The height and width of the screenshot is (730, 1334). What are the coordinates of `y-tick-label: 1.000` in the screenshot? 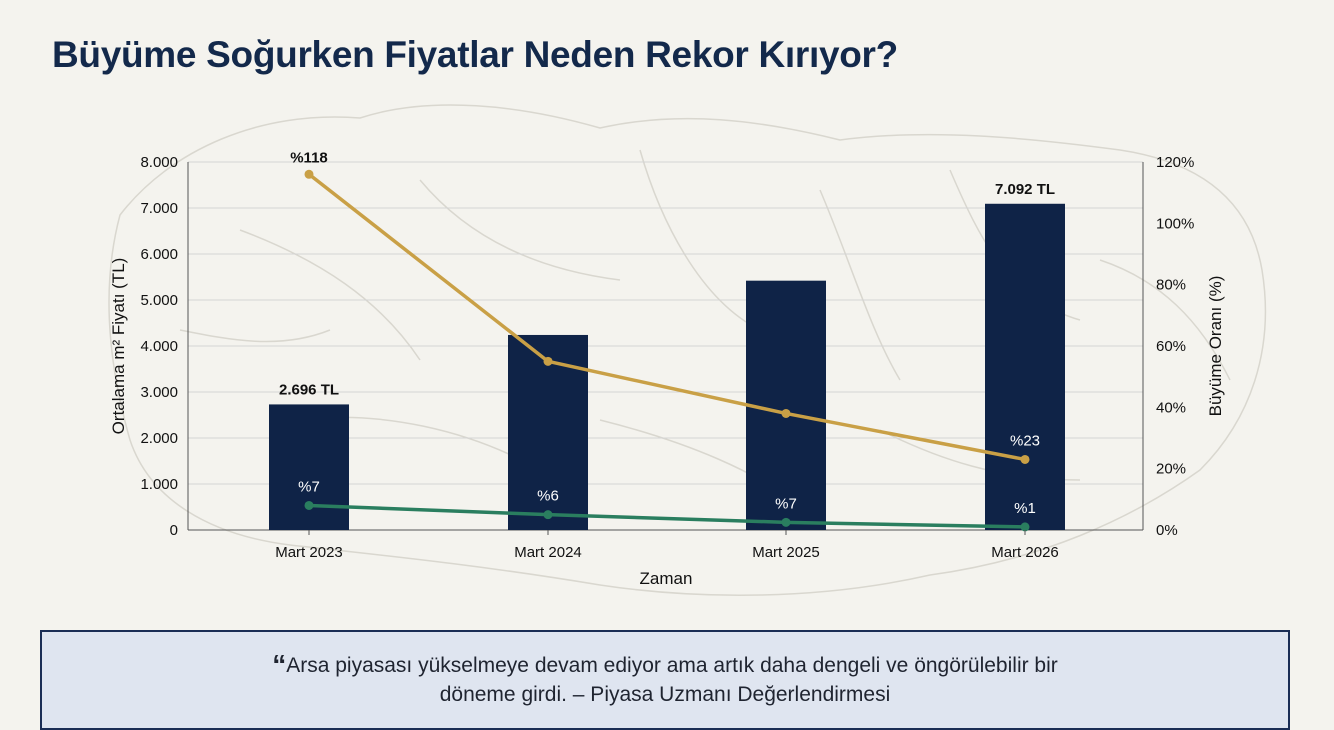 It's located at (159, 484).